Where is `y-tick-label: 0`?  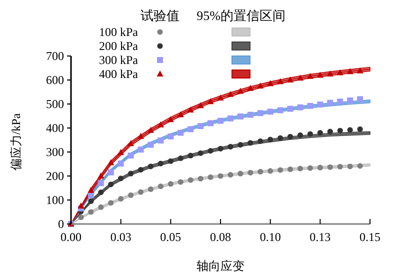
y-tick-label: 0 is located at coordinates (61, 224).